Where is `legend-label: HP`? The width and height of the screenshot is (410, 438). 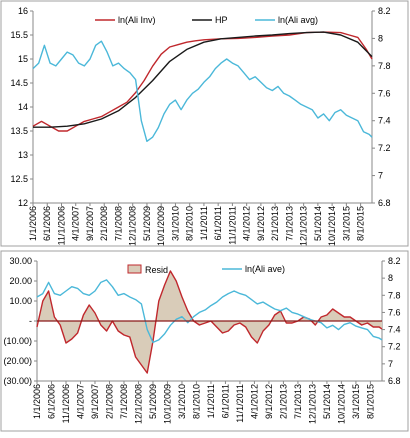
legend-label: HP is located at coordinates (221, 20).